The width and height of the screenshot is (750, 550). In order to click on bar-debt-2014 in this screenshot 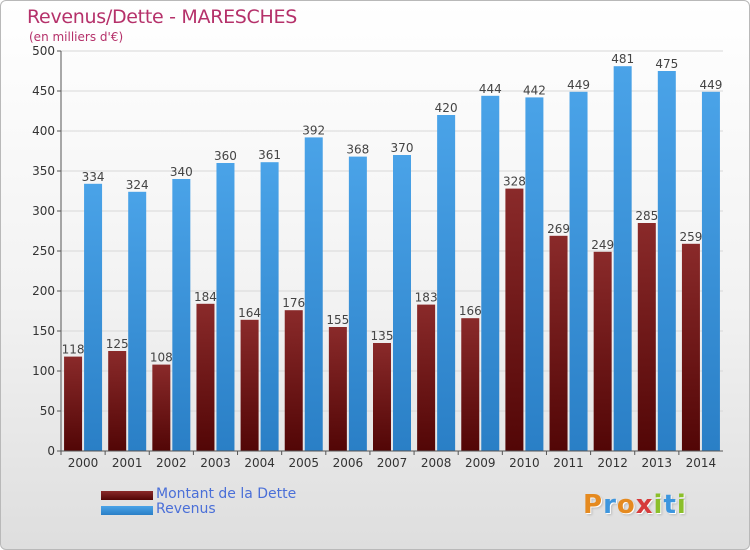, I will do `click(690, 347)`.